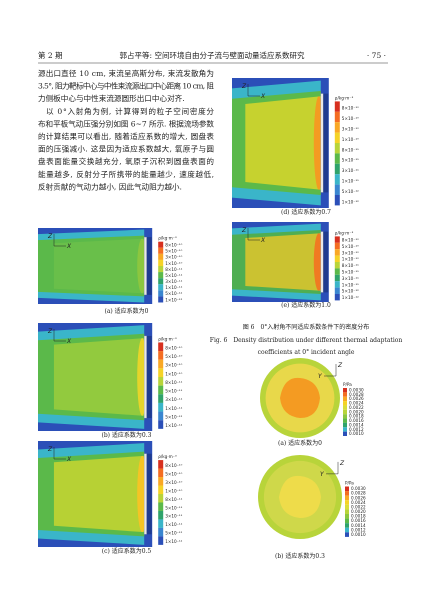 The image size is (427, 603). What do you see at coordinates (173, 257) in the screenshot?
I see `legend-label: 3×10⁻¹⁰` at bounding box center [173, 257].